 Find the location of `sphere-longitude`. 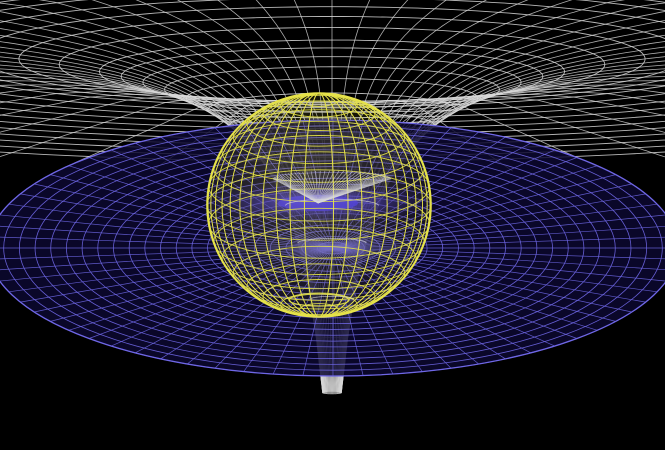

sphere-longitude is located at coordinates (319, 205).